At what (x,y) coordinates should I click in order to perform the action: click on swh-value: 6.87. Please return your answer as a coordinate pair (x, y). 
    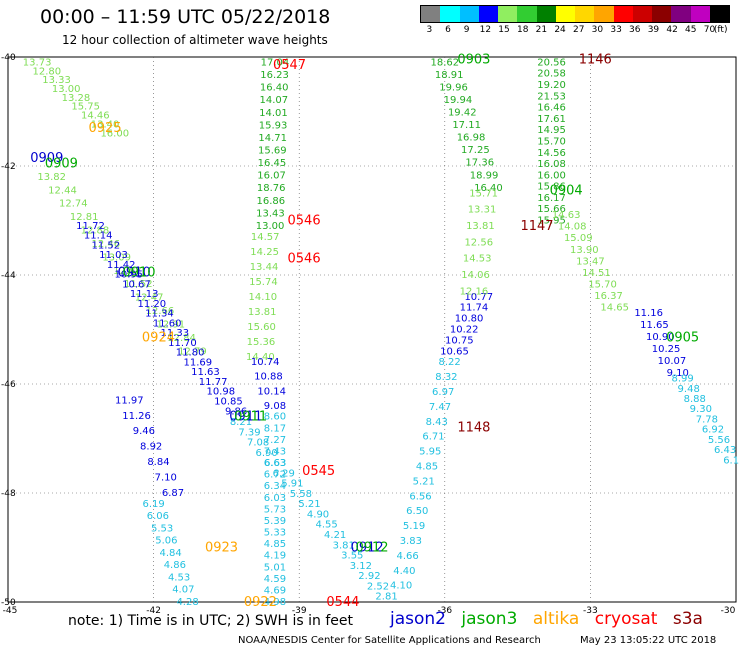
    Looking at the image, I should click on (173, 493).